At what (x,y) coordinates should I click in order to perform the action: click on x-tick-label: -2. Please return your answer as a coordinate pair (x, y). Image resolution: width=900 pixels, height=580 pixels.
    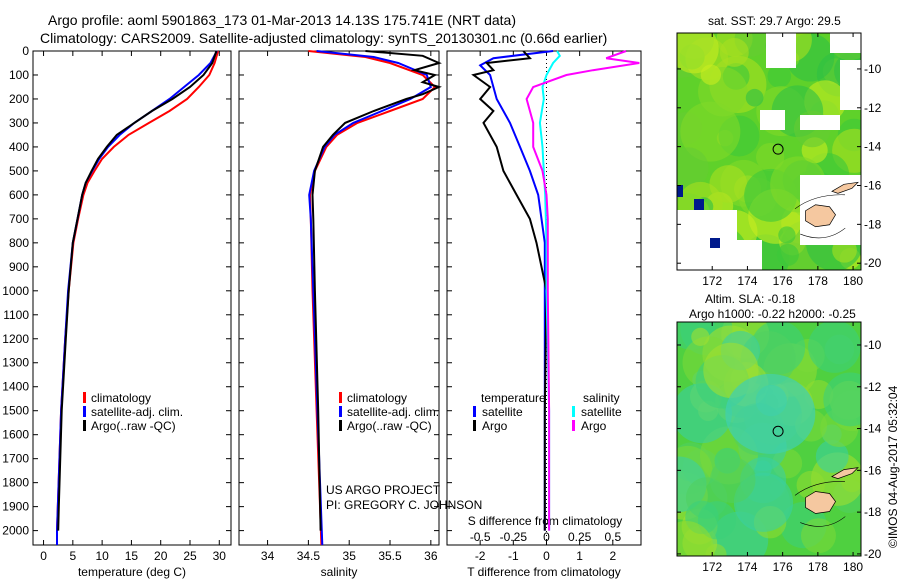
    Looking at the image, I should click on (480, 556).